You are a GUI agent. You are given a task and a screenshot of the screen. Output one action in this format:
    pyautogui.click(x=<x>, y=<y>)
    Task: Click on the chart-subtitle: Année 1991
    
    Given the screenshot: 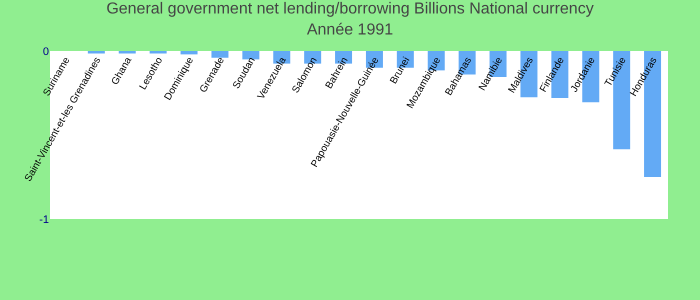 What is the action you would take?
    pyautogui.click(x=350, y=29)
    